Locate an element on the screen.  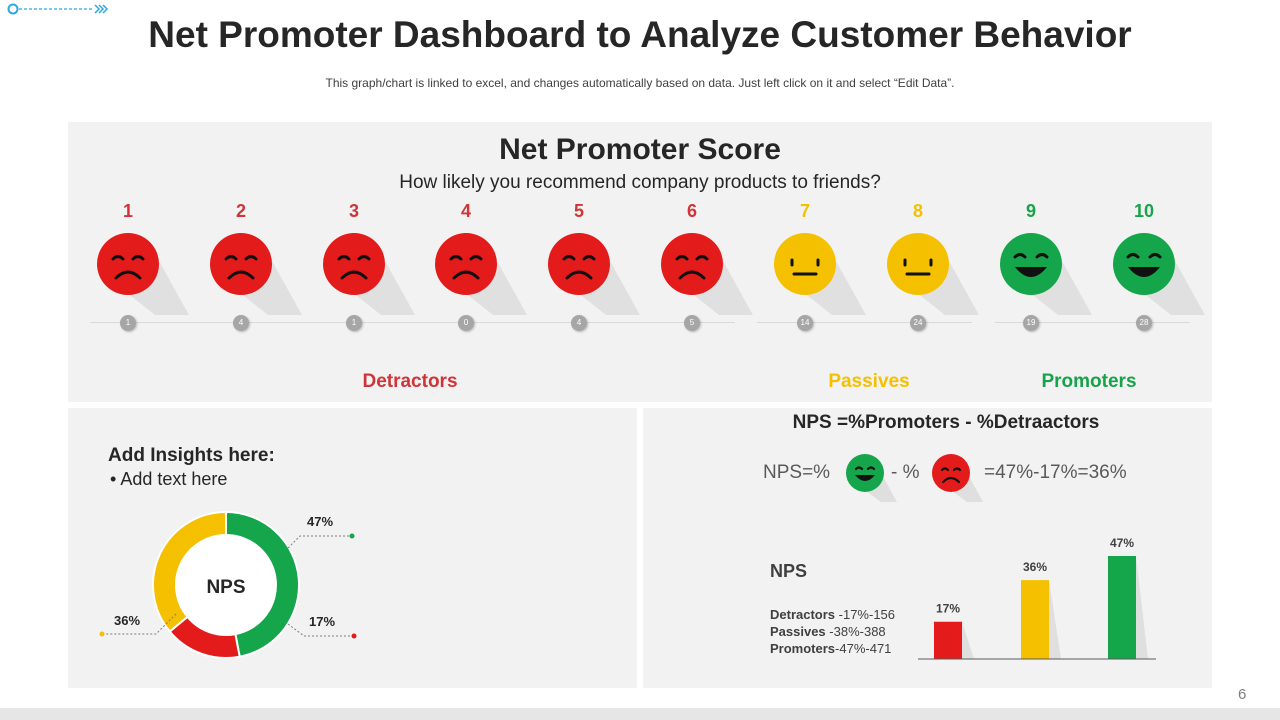
bar-legend-row-promoters: Promoters-47%-471 is located at coordinates (831, 648).